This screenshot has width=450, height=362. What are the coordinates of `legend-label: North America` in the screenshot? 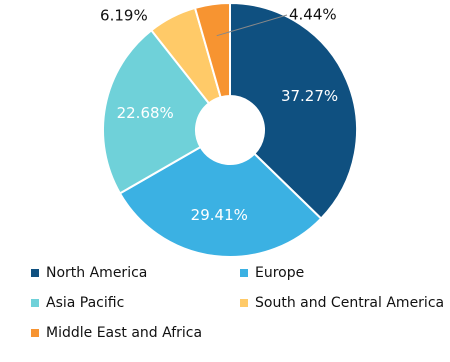 It's located at (96, 273).